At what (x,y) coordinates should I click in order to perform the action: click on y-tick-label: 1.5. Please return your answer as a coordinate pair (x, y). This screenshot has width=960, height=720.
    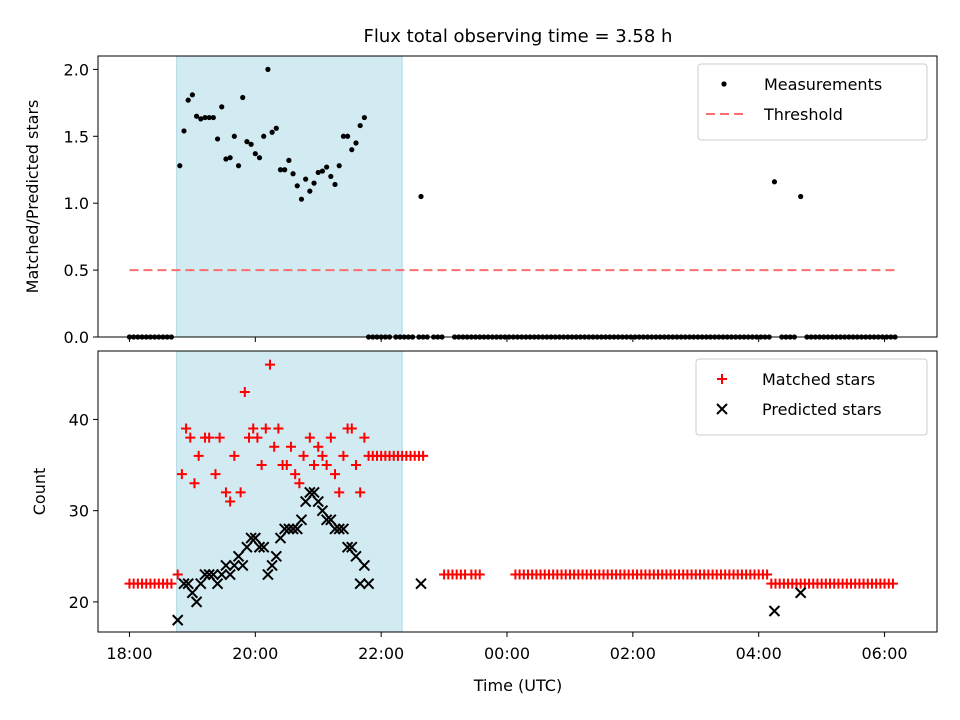
    Looking at the image, I should click on (76, 136).